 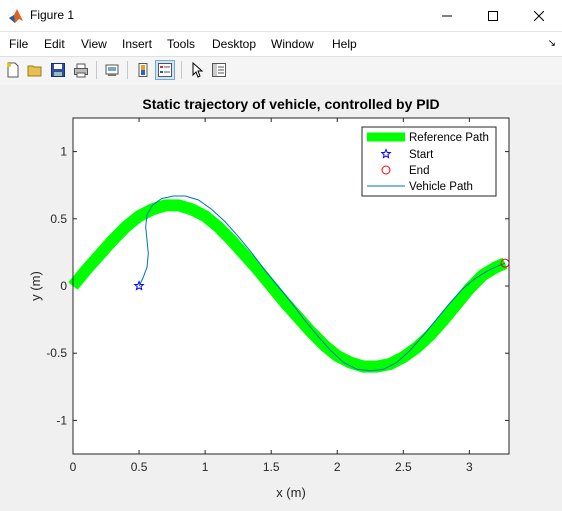 What do you see at coordinates (35, 286) in the screenshot?
I see `y-axis-label: y (m)` at bounding box center [35, 286].